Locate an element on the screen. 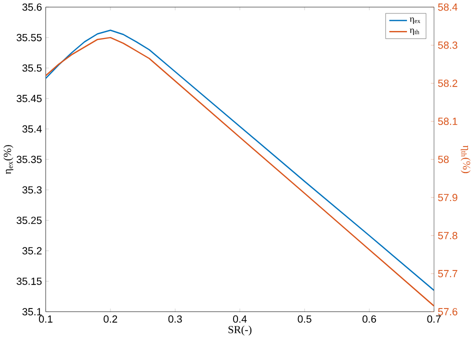 Image resolution: width=474 pixels, height=339 pixels. x-tick-label: 0.4 is located at coordinates (240, 319).